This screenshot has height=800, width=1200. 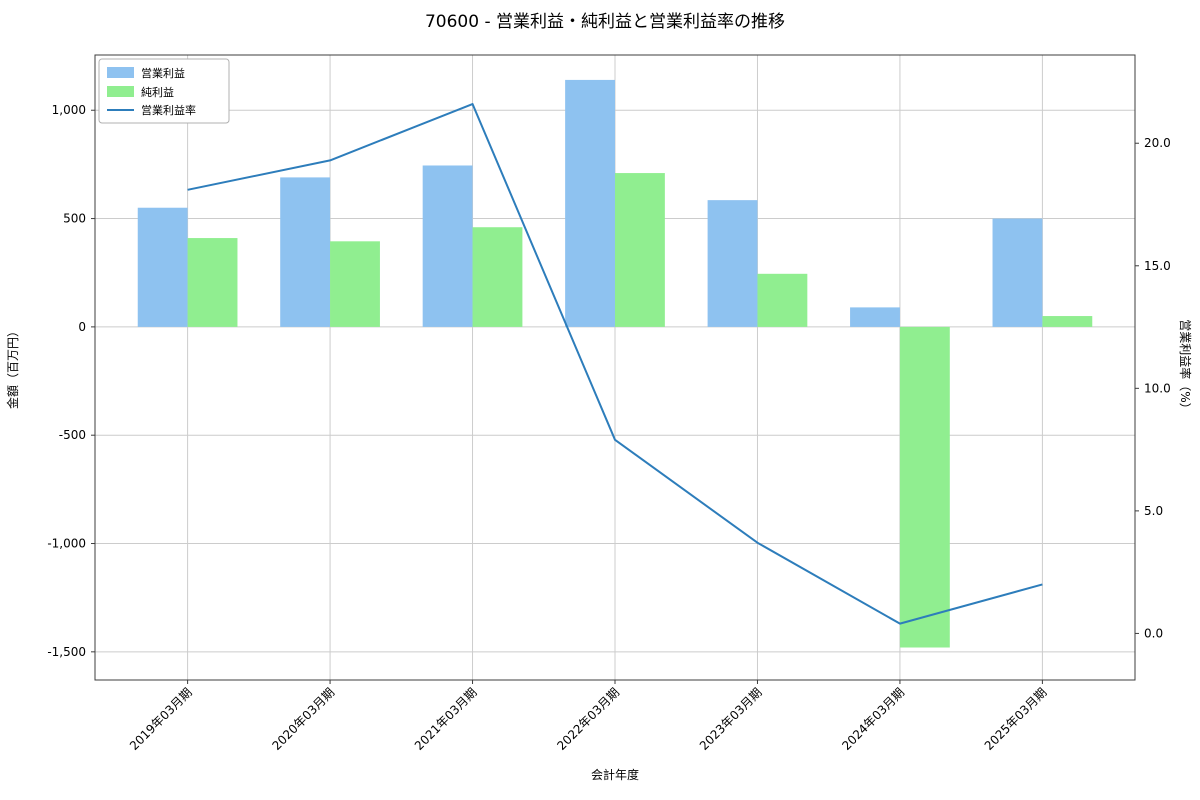 What do you see at coordinates (605, 22) in the screenshot?
I see `chart-title: 70600 - 営業利益・純利益と営業利益率の推移` at bounding box center [605, 22].